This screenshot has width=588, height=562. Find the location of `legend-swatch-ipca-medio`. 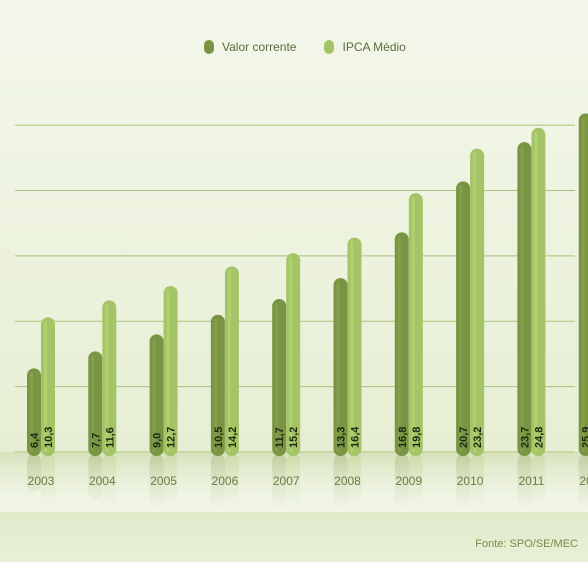

legend-swatch-ipca-medio is located at coordinates (329, 47).